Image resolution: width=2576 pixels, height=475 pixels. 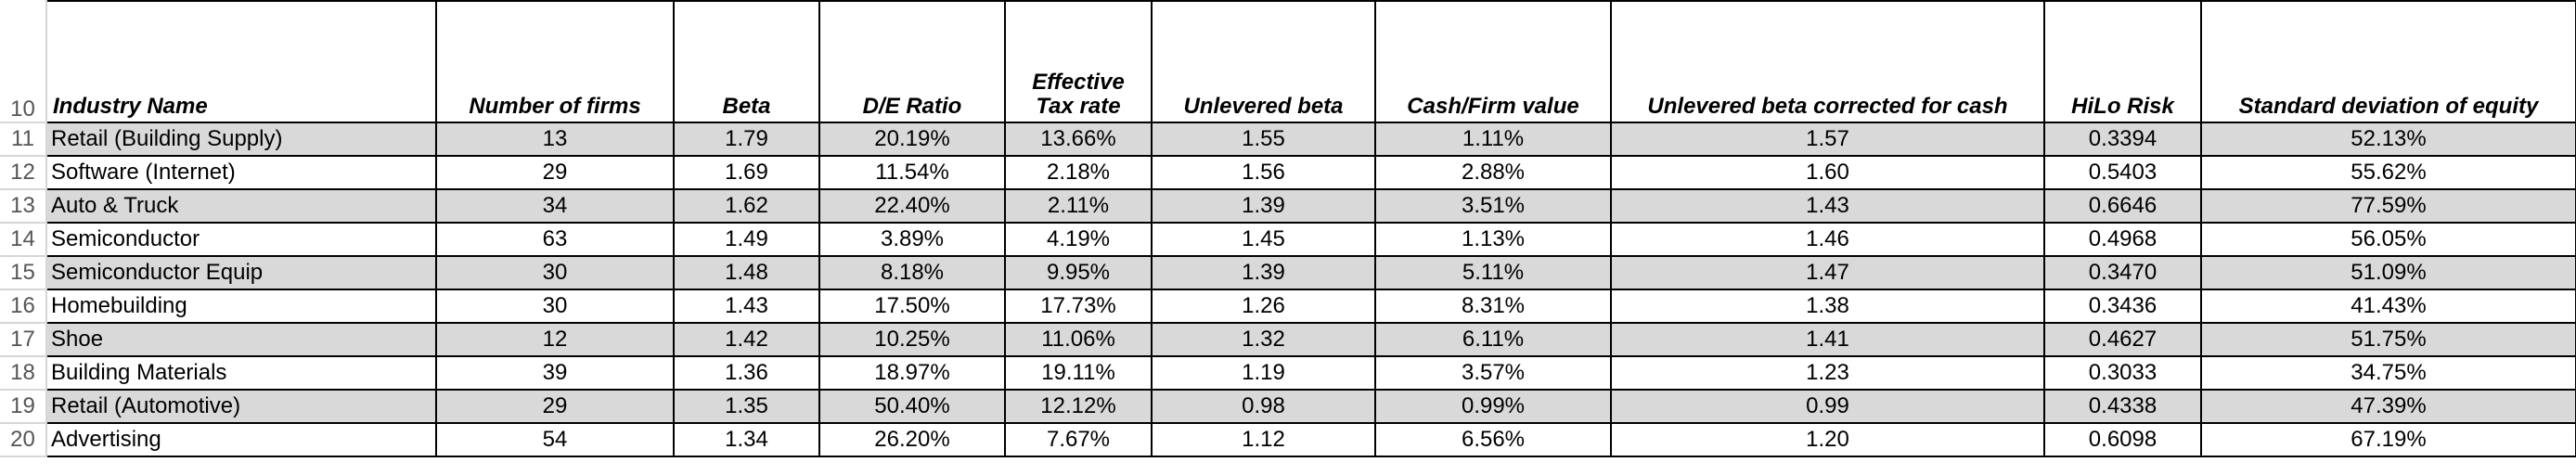 What do you see at coordinates (1078, 439) in the screenshot?
I see `table-cell: 7.67%` at bounding box center [1078, 439].